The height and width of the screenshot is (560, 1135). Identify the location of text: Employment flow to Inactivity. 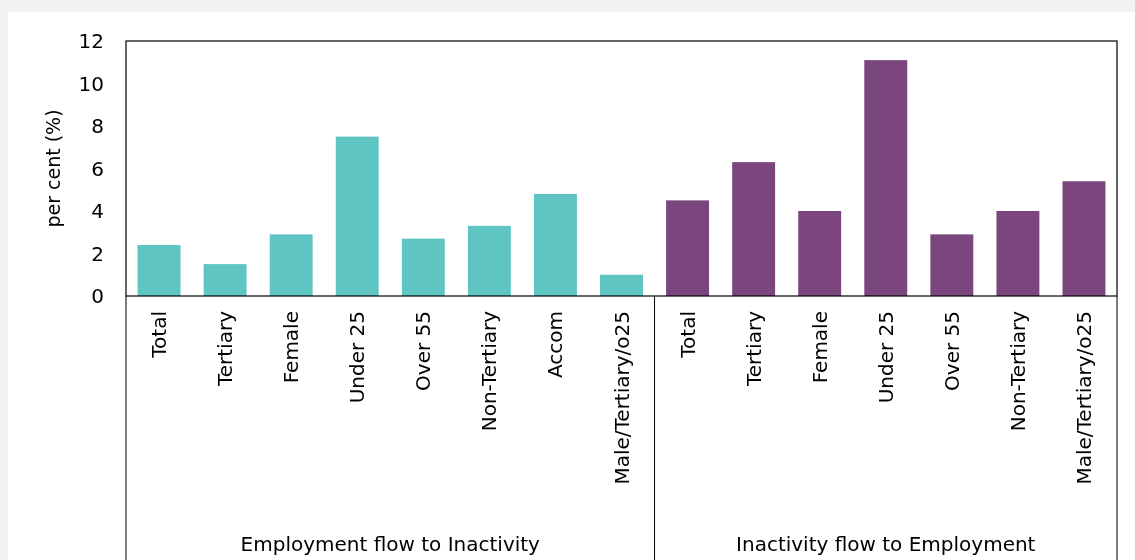
(390, 544).